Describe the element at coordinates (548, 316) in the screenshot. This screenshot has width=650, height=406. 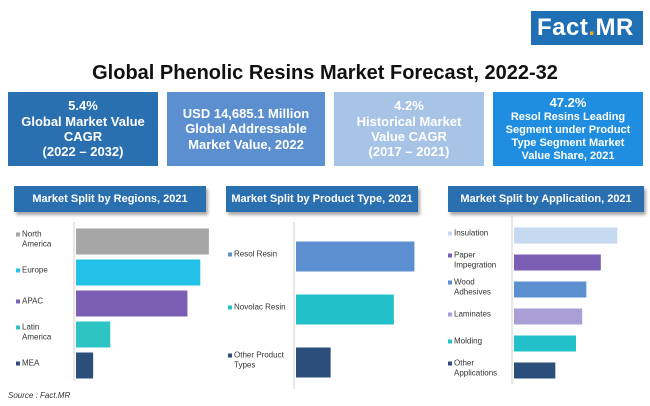
I see `bar-laminates` at that location.